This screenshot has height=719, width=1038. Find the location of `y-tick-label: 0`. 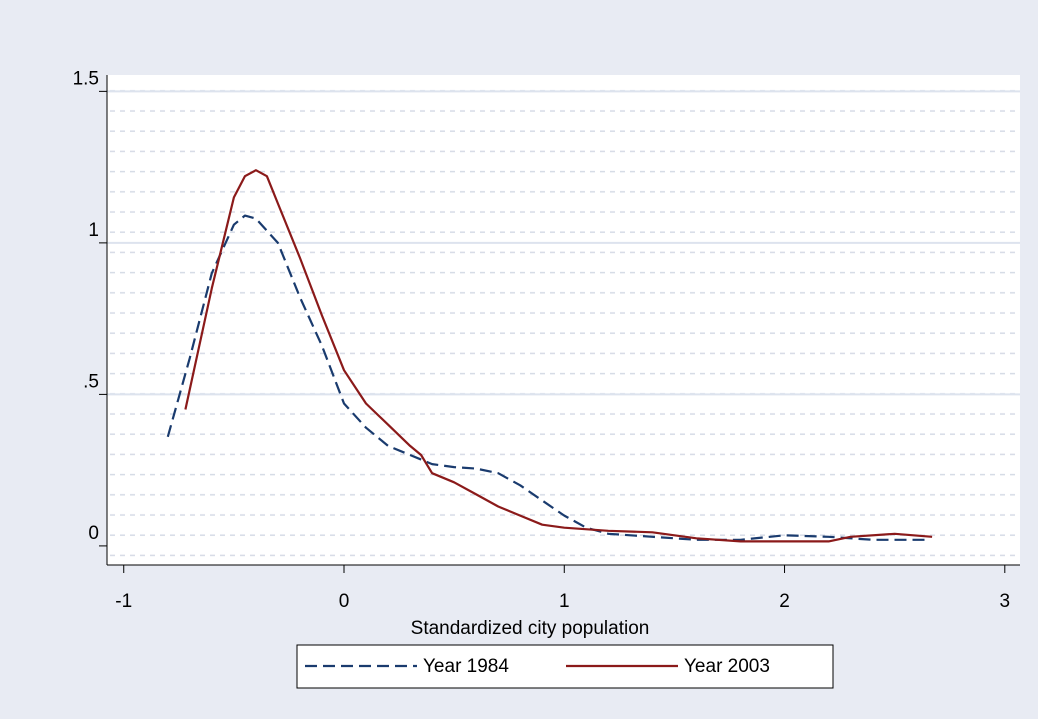

y-tick-label: 0 is located at coordinates (93, 533).